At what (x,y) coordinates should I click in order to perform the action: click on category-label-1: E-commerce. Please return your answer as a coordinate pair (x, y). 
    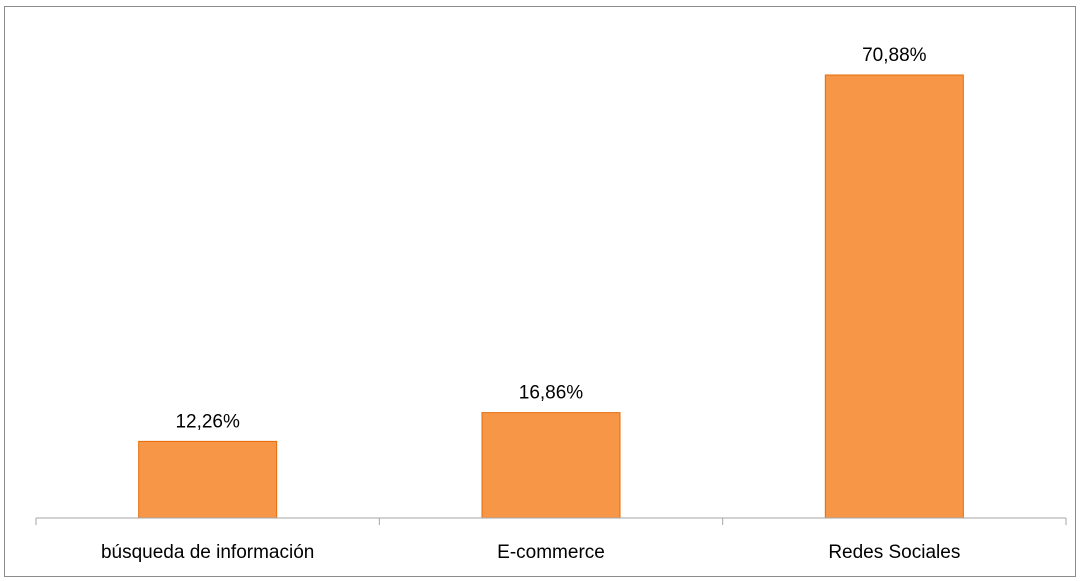
    Looking at the image, I should click on (551, 552).